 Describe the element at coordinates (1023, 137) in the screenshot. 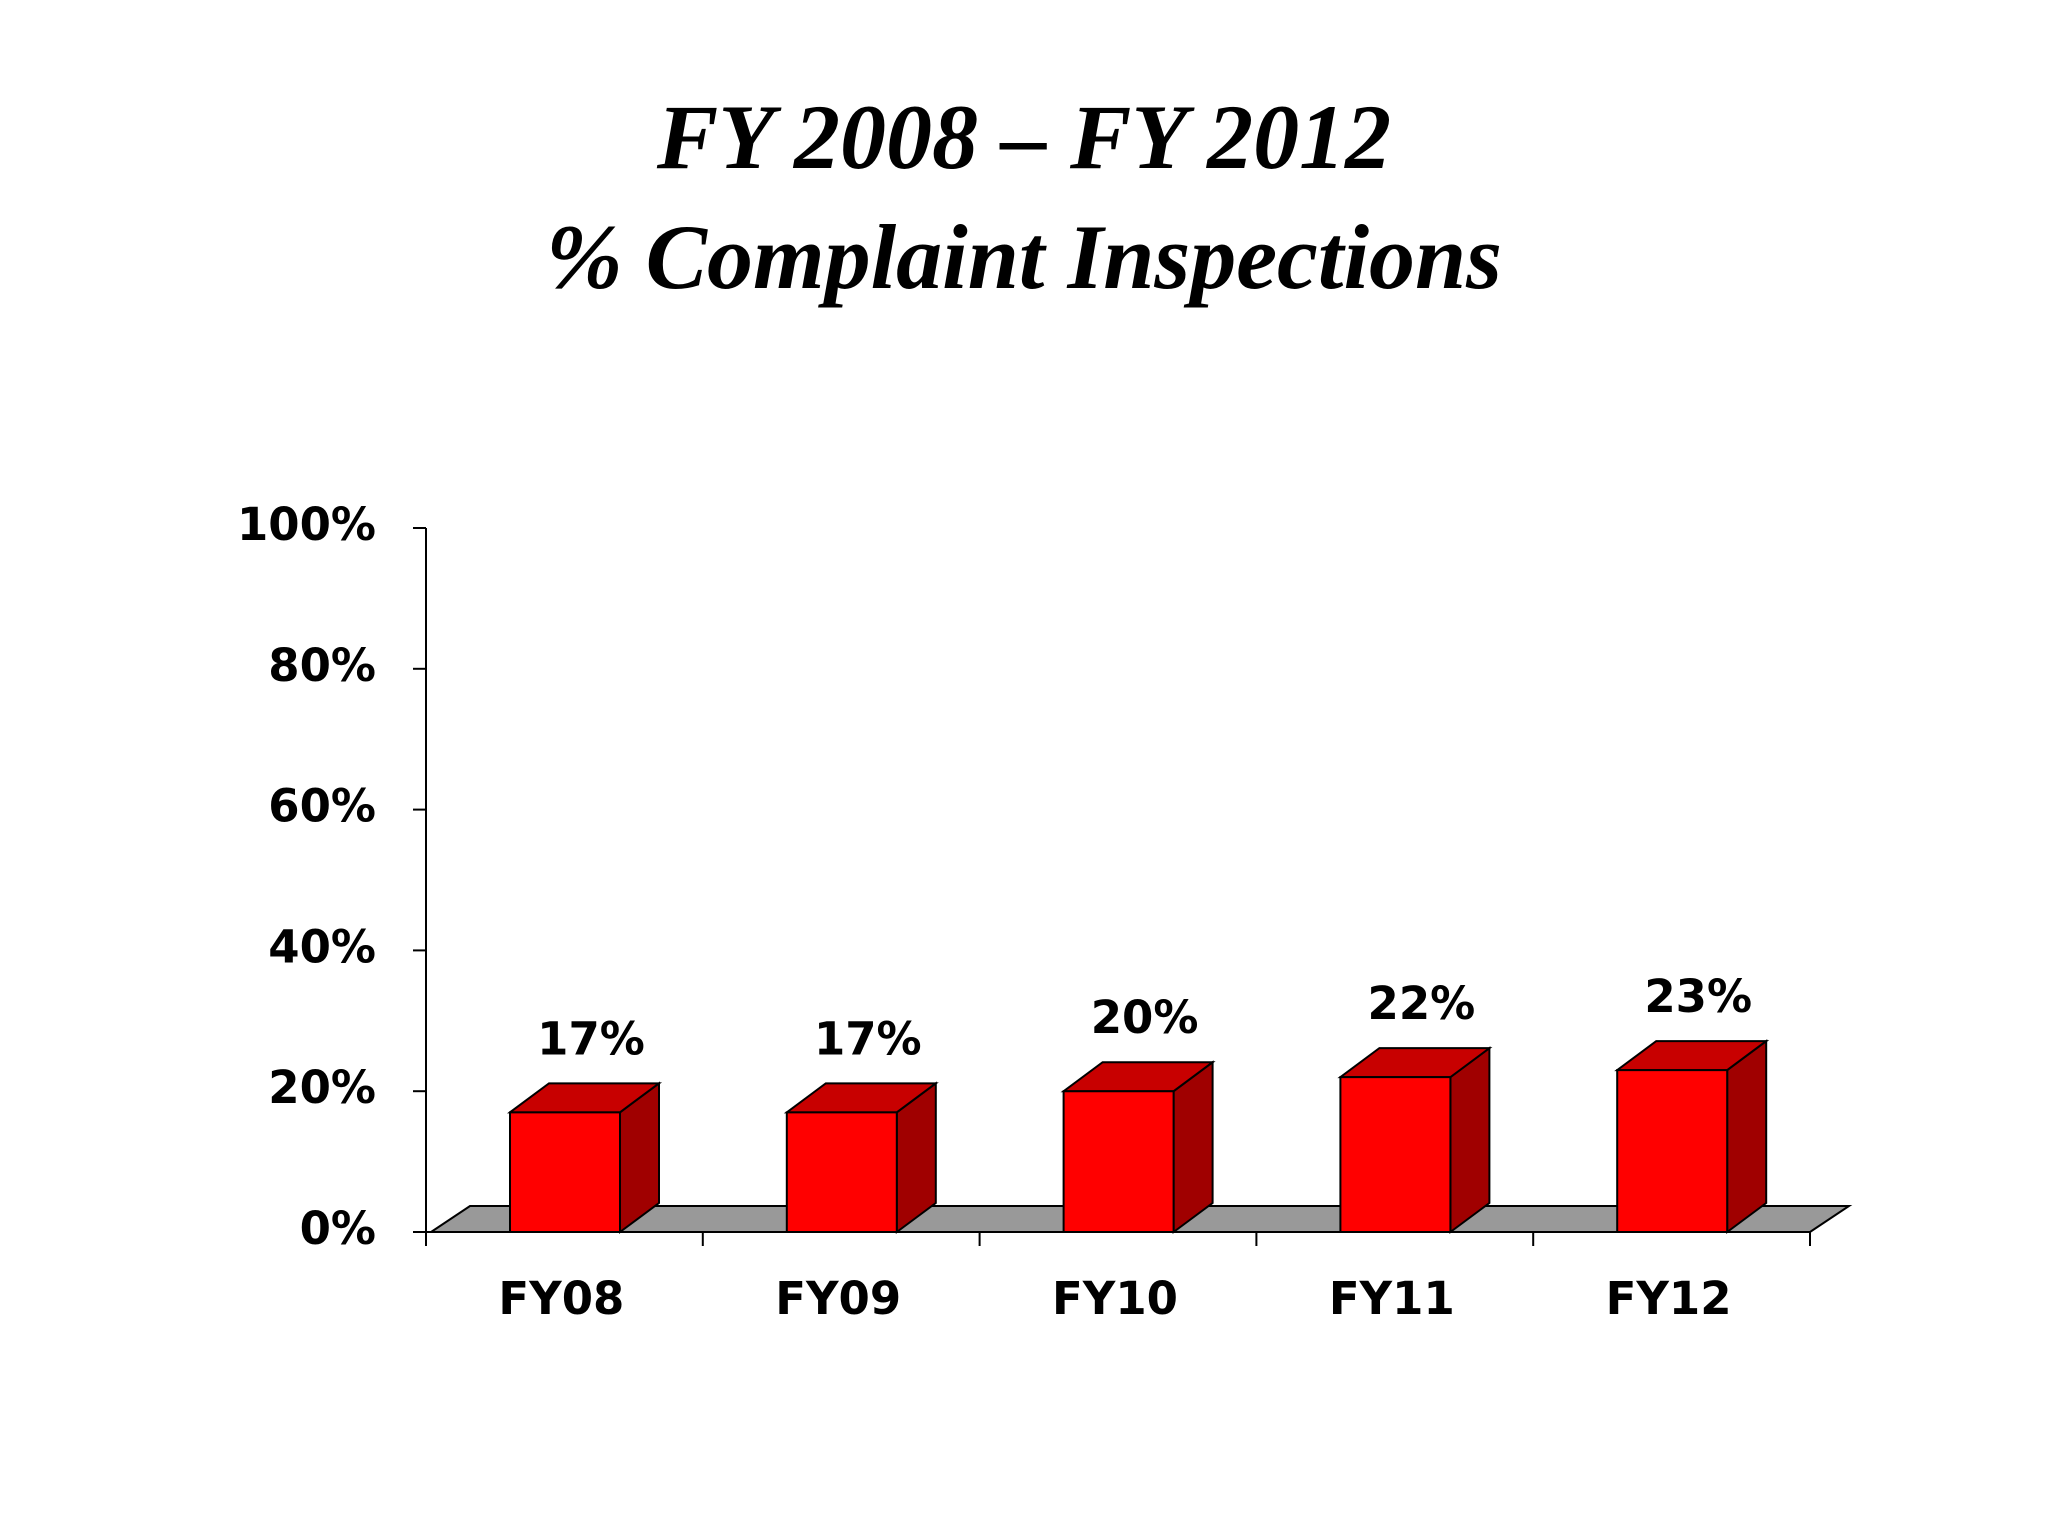

I see `chart-title: FY 2008 – FY 2012` at that location.